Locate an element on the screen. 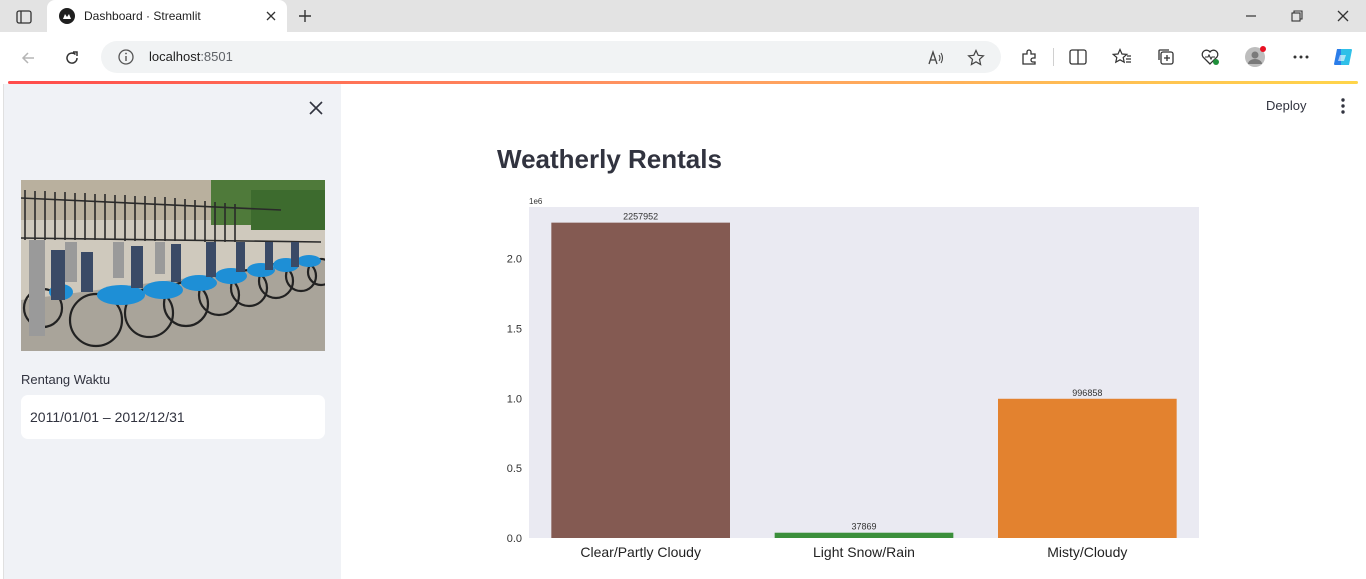 This screenshot has height=579, width=1366. browser-toolbar: localhost:8501 is located at coordinates (683, 57).